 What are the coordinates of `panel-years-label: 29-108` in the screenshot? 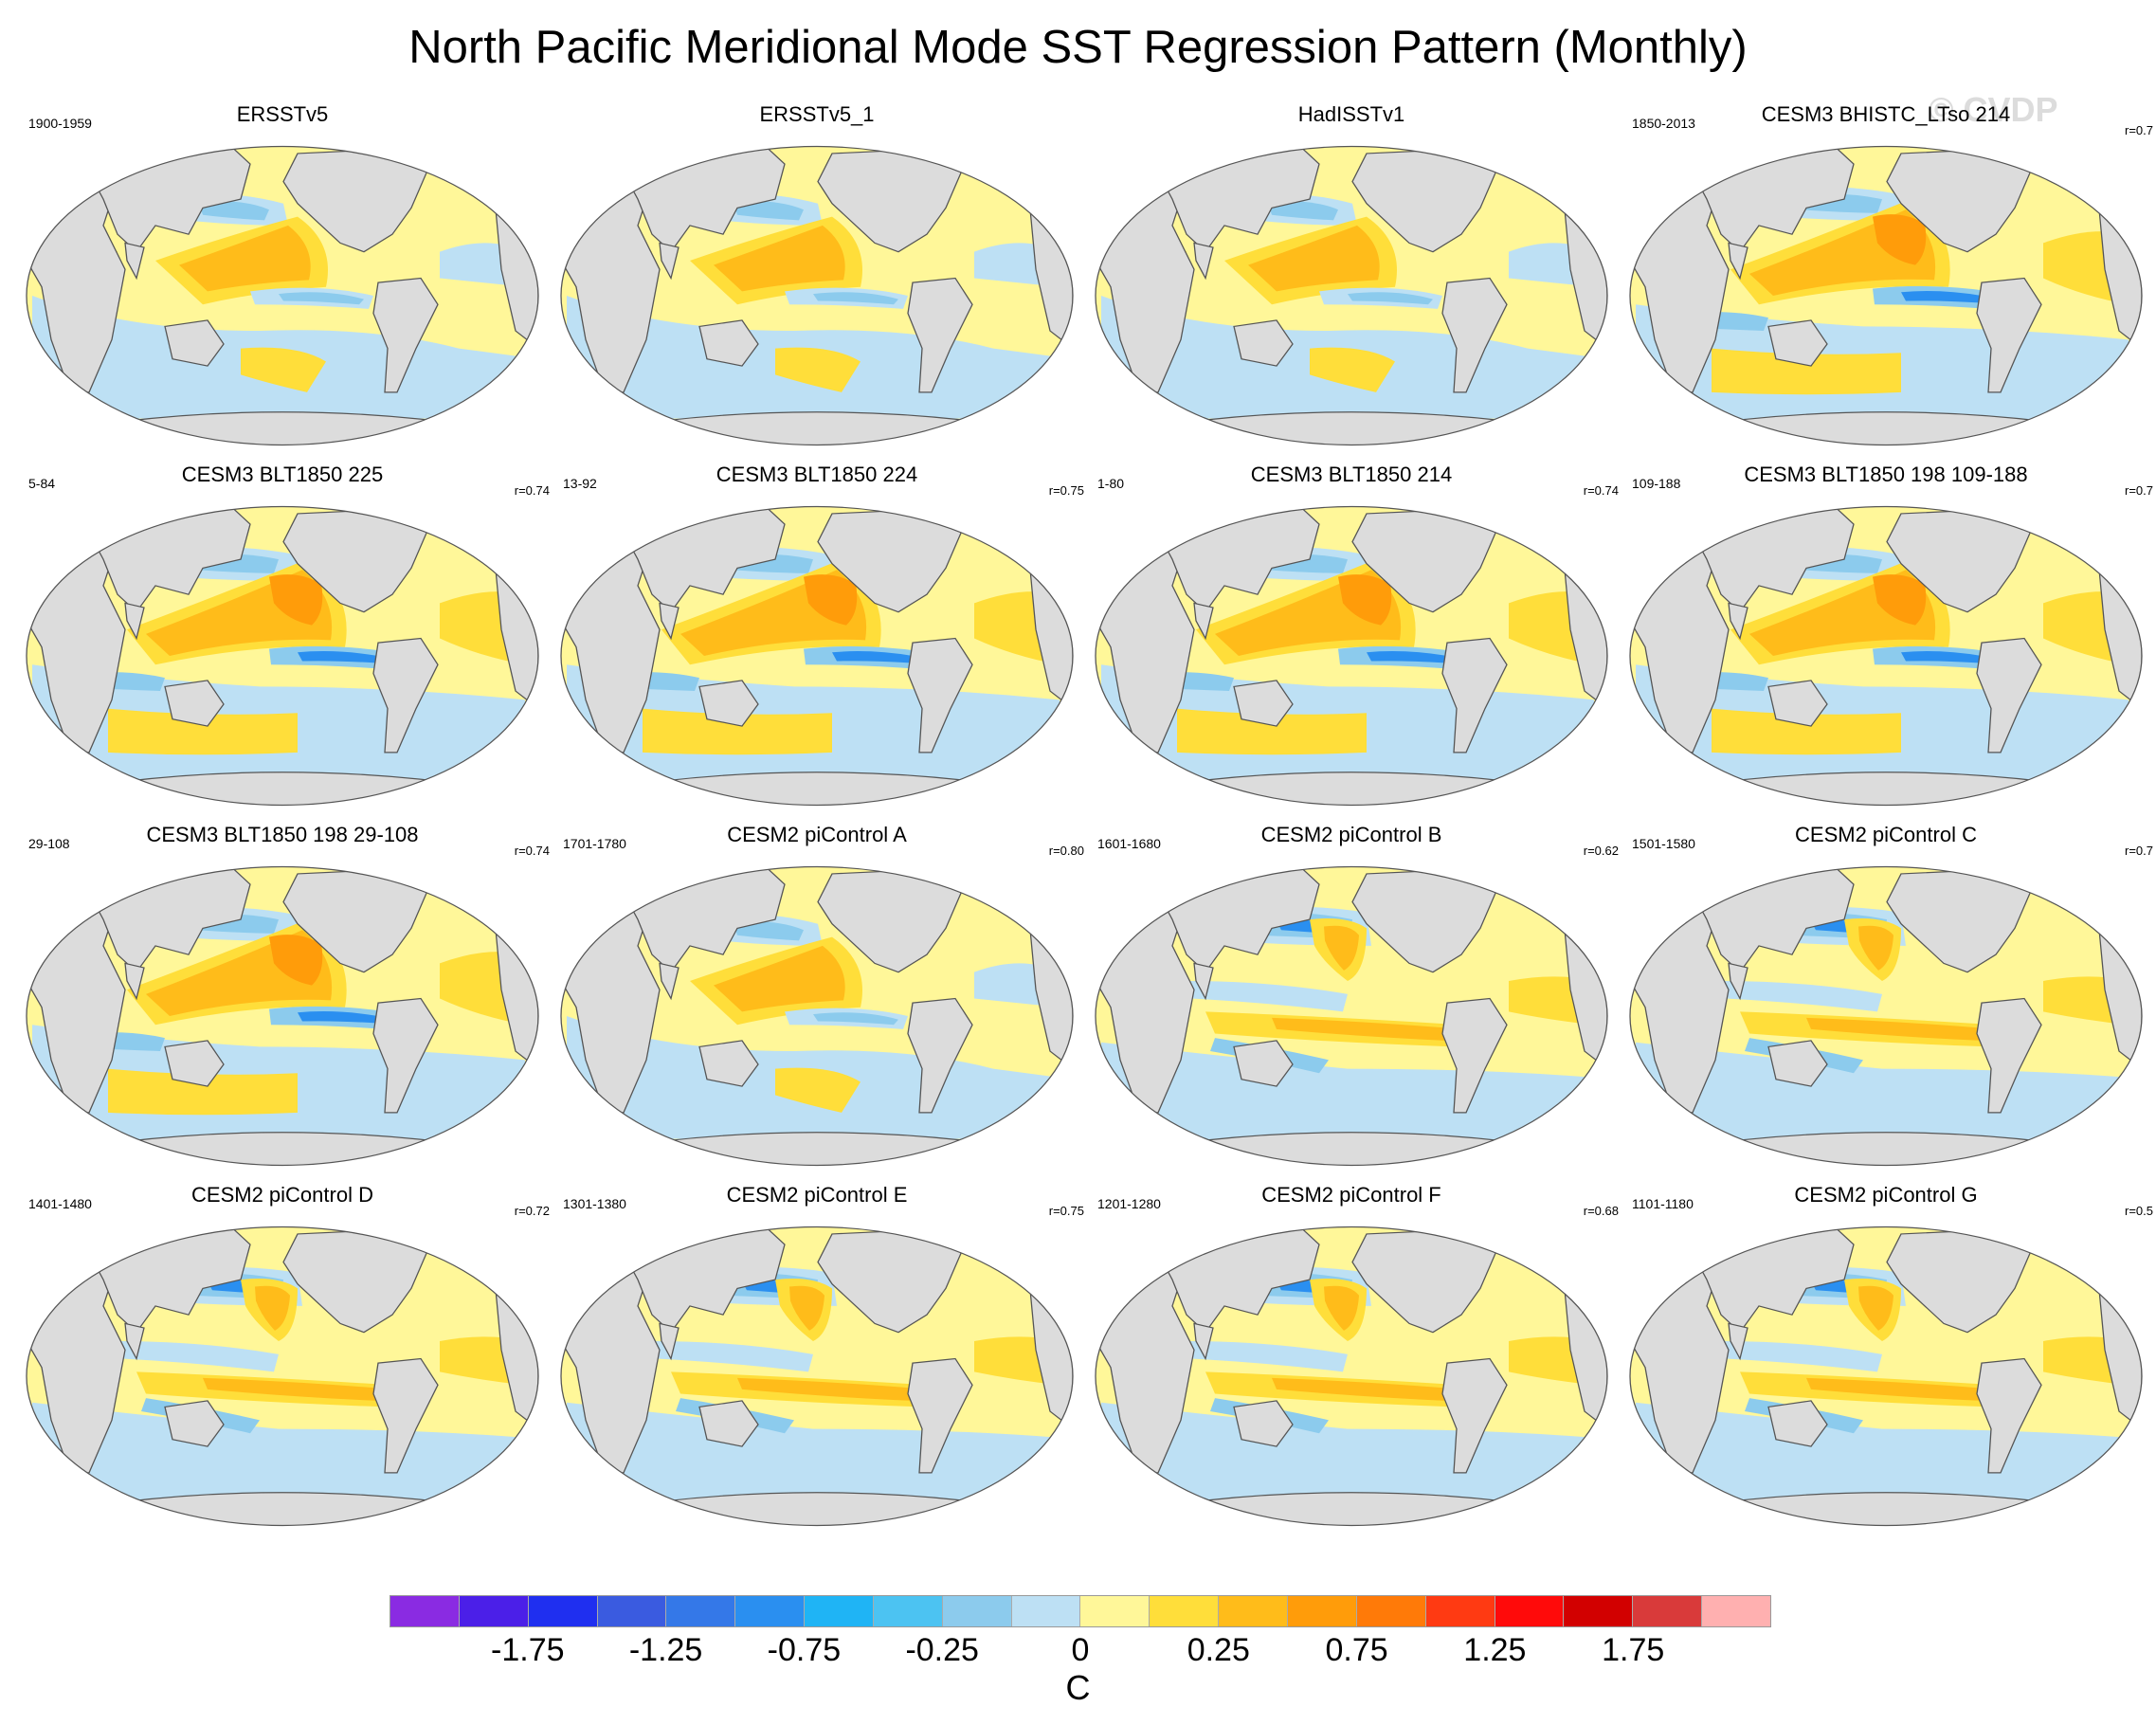 It's located at (49, 843).